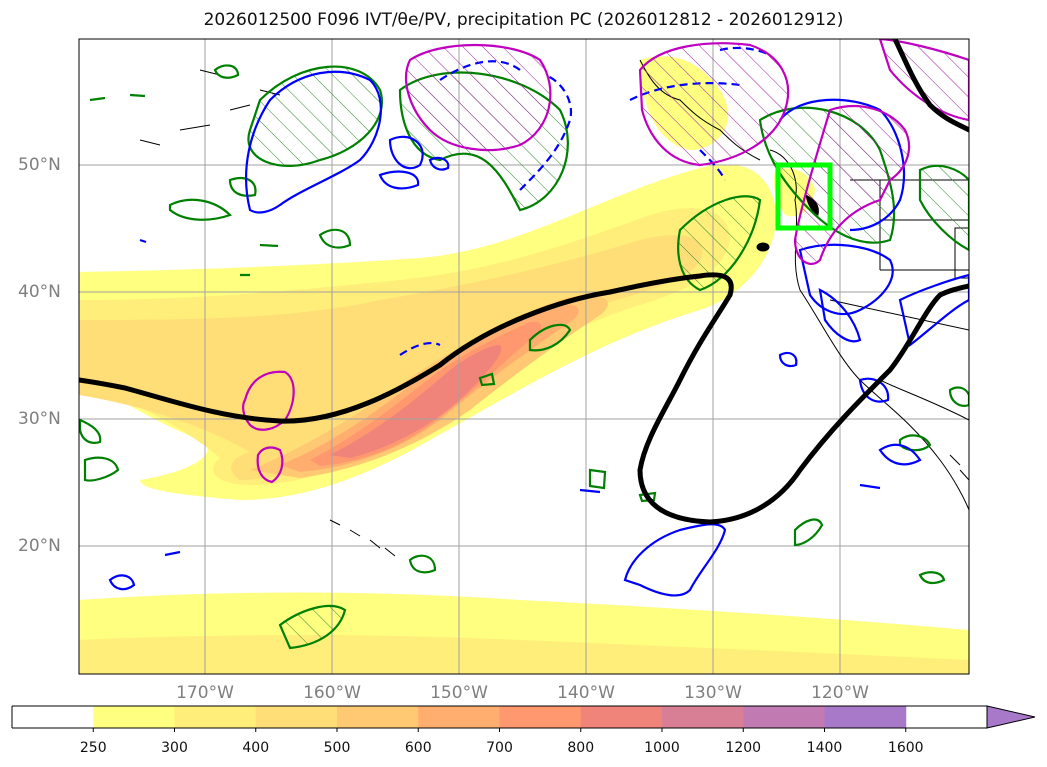  What do you see at coordinates (478, 97) in the screenshot?
I see `precip-region-gulf` at bounding box center [478, 97].